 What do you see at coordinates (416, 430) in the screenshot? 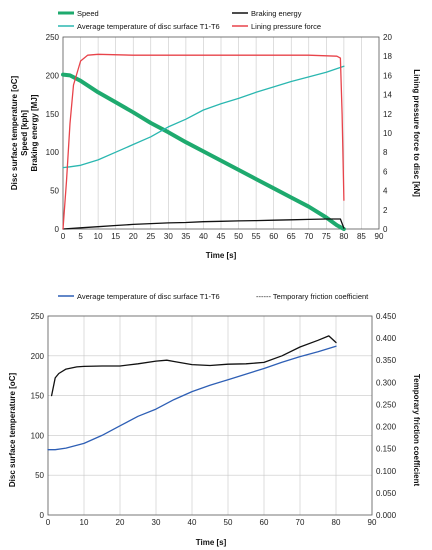
I see `chart-bottom-y-right-label: Temporary friction coefficient` at bounding box center [416, 430].